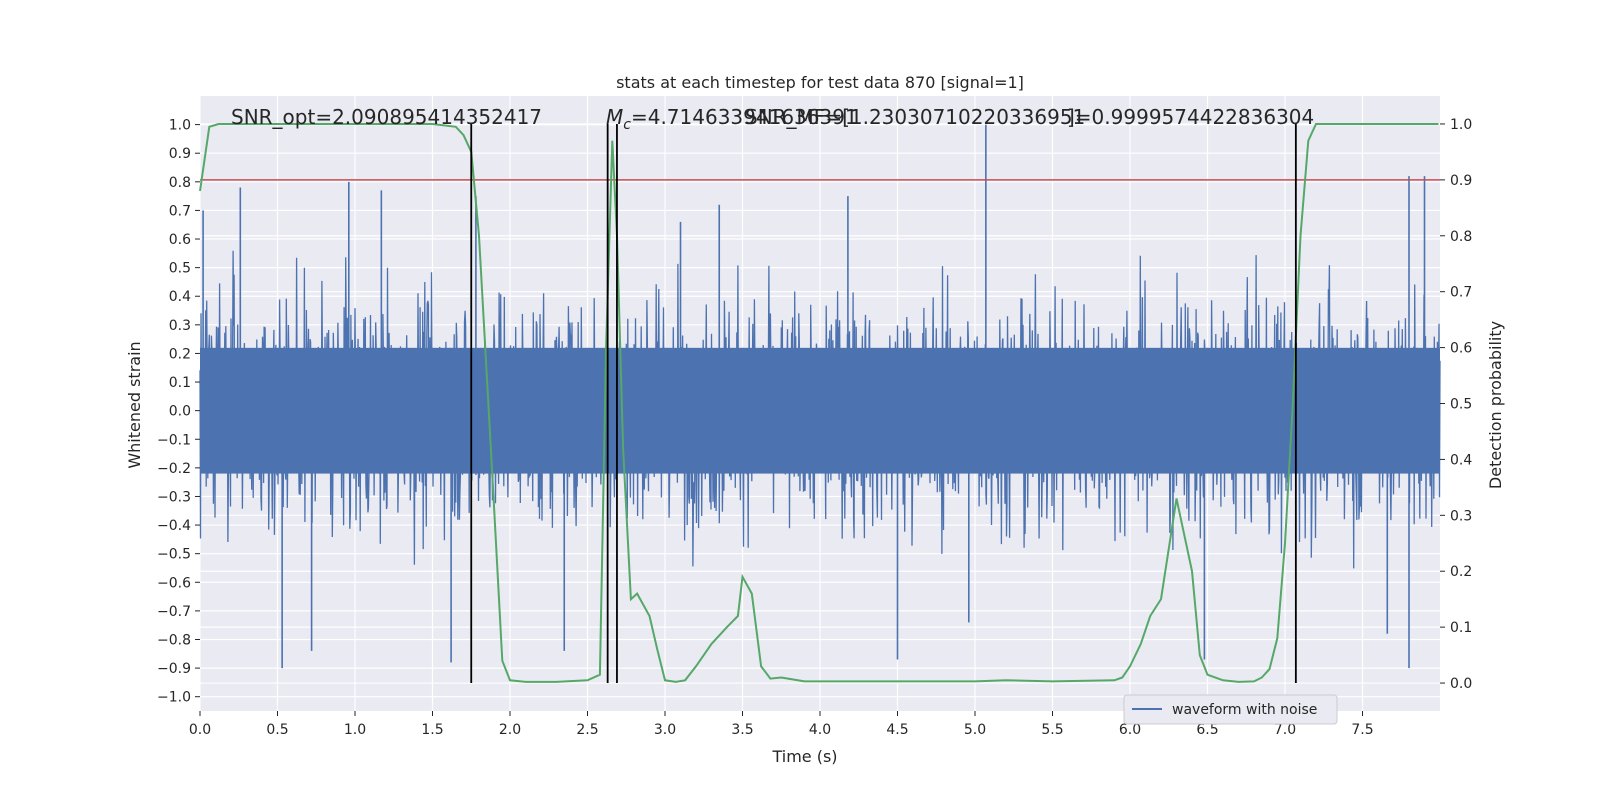  What do you see at coordinates (1285, 730) in the screenshot?
I see `x-tick-label-14: 7.0` at bounding box center [1285, 730].